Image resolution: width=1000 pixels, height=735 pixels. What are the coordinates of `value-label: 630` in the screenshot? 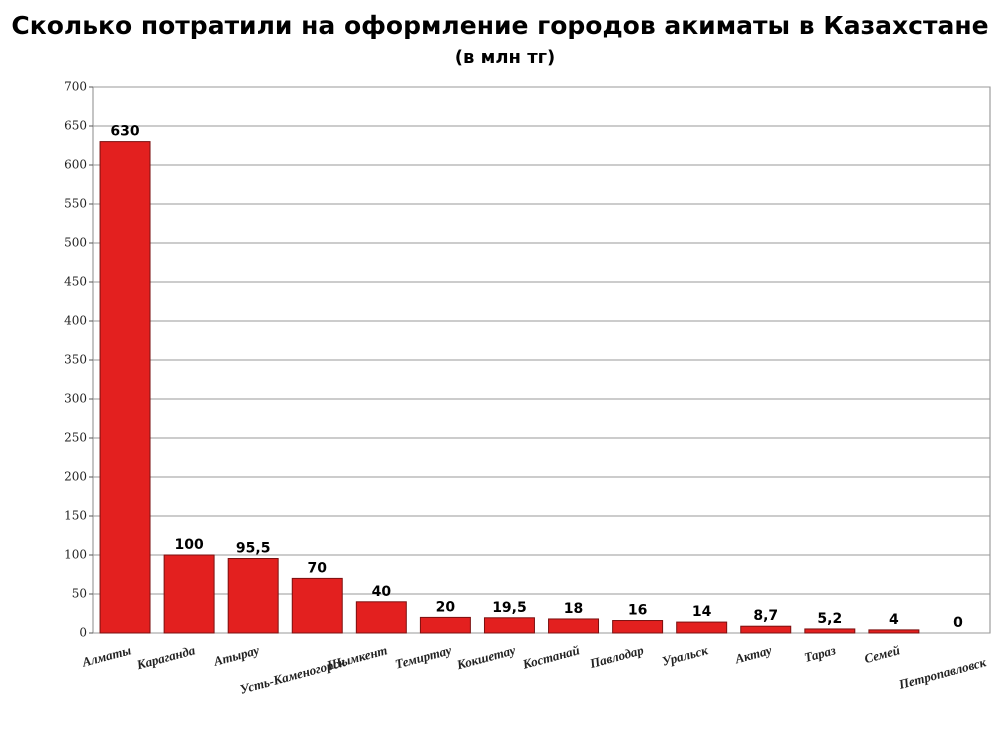 It's located at (124, 132).